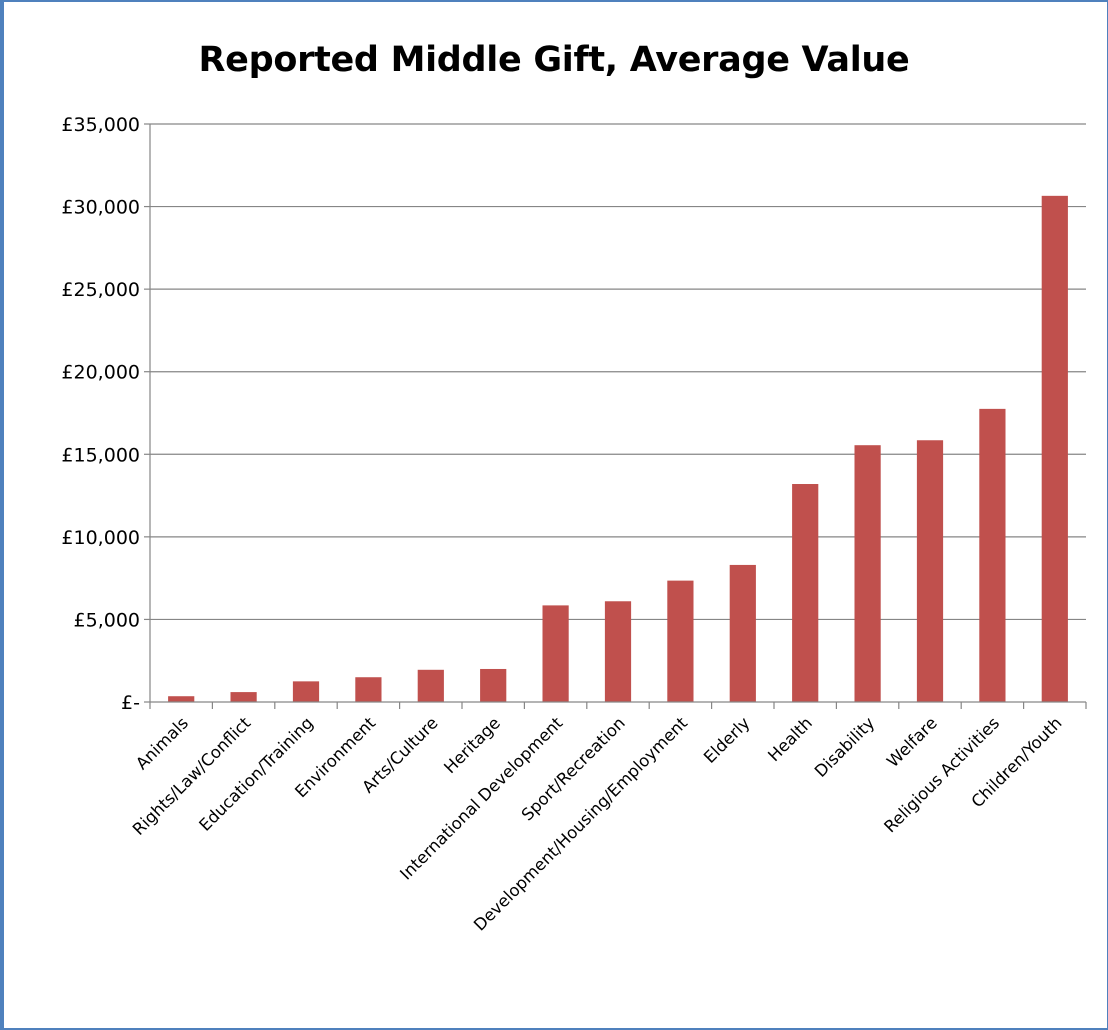 Image resolution: width=1108 pixels, height=1030 pixels. What do you see at coordinates (306, 691) in the screenshot?
I see `bar-education-training` at bounding box center [306, 691].